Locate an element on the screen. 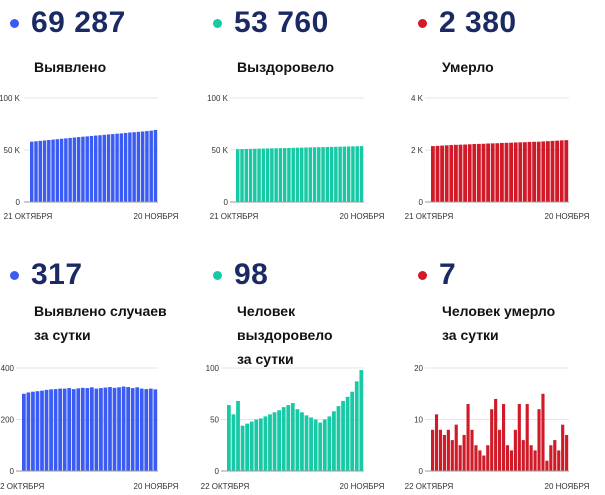 This screenshot has height=495, width=605. y-tick-label: 4 K is located at coordinates (417, 98).